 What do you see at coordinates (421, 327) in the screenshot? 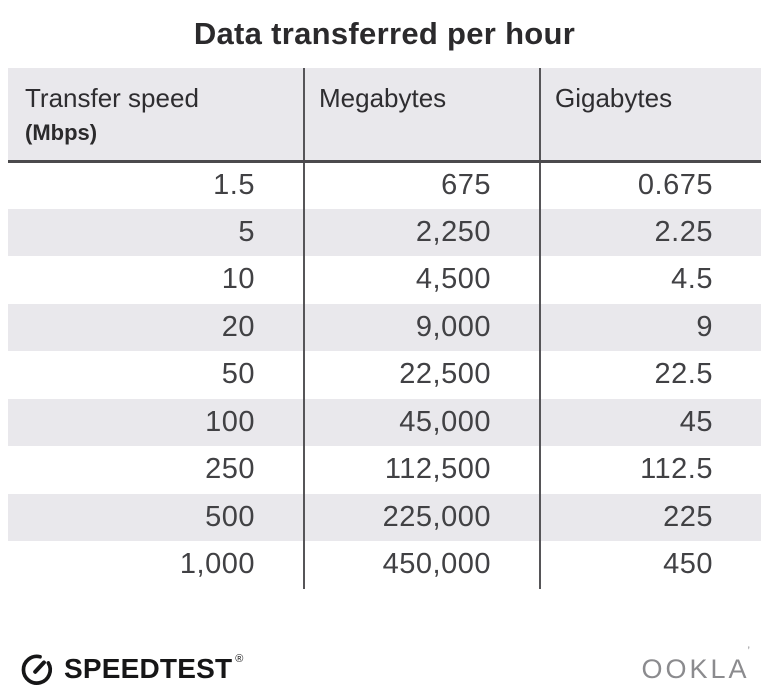
I see `cell-megabytes: 9,000` at bounding box center [421, 327].